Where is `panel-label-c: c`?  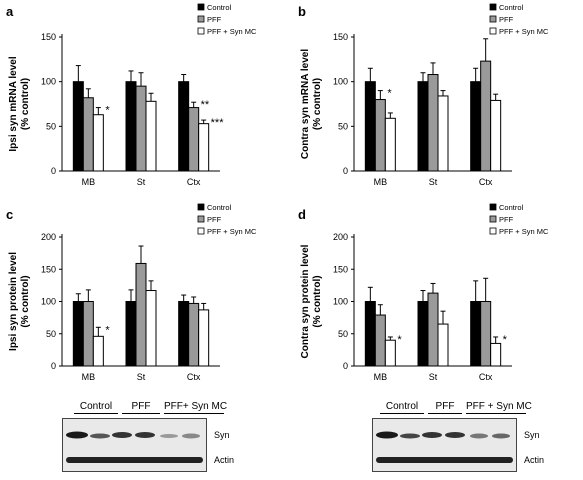 panel-label-c: c is located at coordinates (10, 214).